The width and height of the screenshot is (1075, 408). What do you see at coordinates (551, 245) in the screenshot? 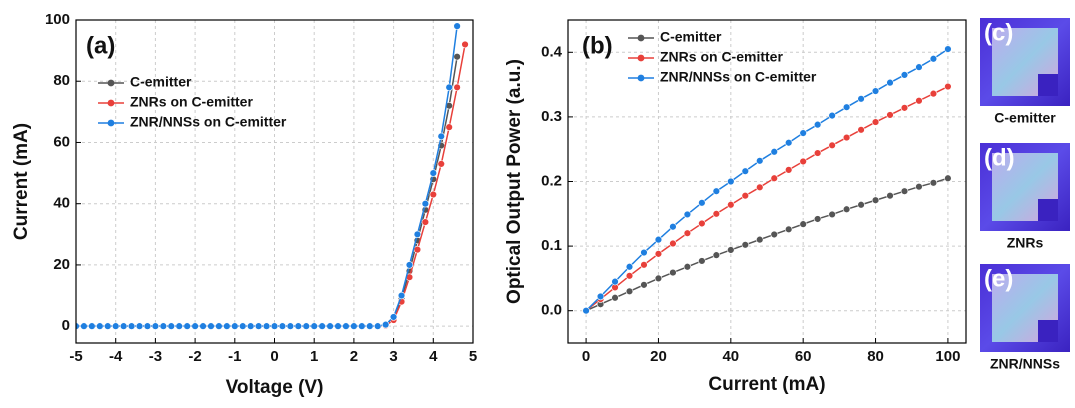
I see `y-tick-label: 0.1` at bounding box center [551, 245].